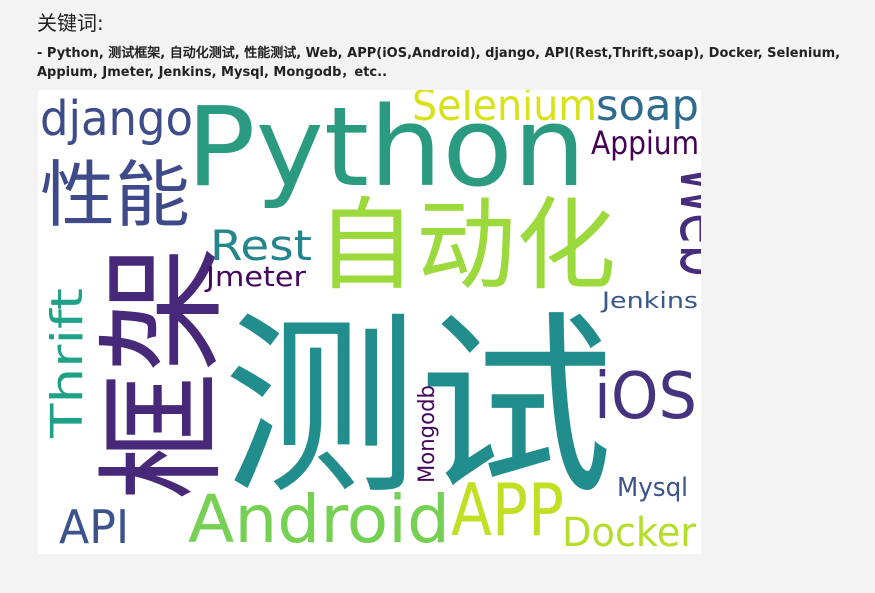 The width and height of the screenshot is (875, 593). What do you see at coordinates (645, 397) in the screenshot?
I see `word-ios: iOS` at bounding box center [645, 397].